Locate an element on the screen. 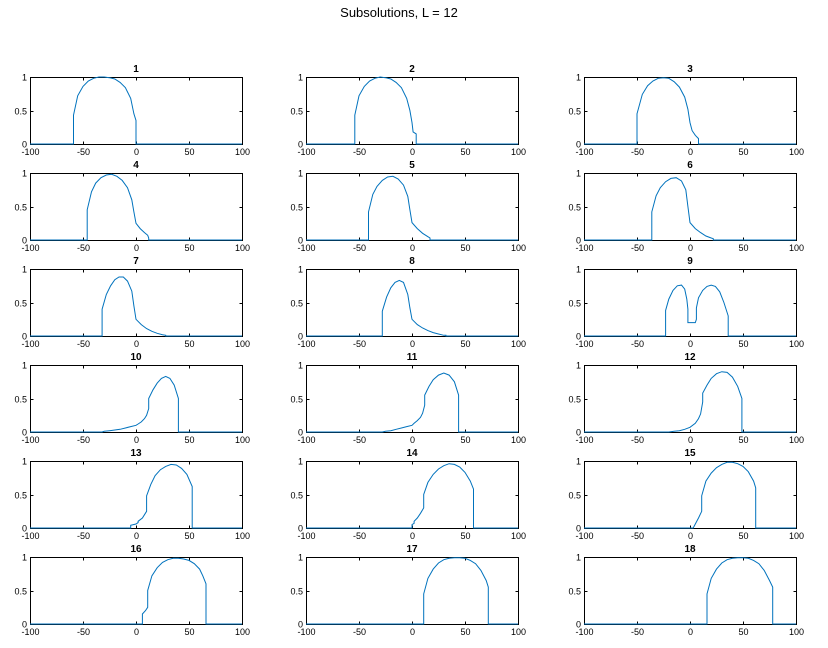 This screenshot has height=648, width=828. subplot-title: 12 is located at coordinates (690, 357).